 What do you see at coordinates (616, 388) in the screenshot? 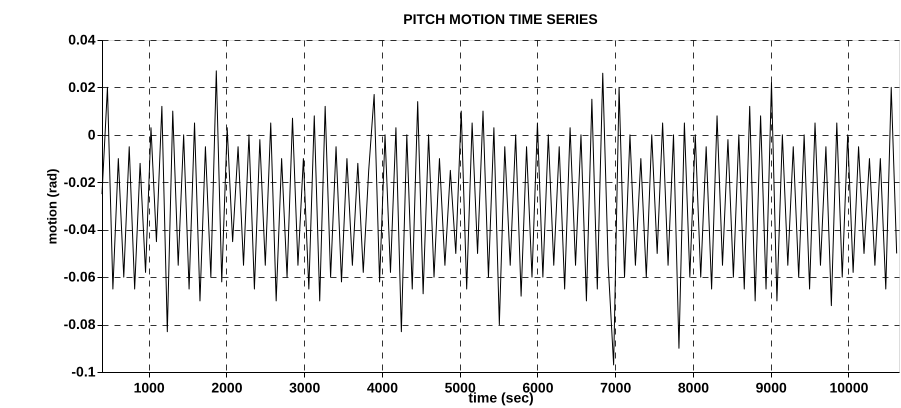
I see `x-tick-label: 7000` at bounding box center [616, 388].